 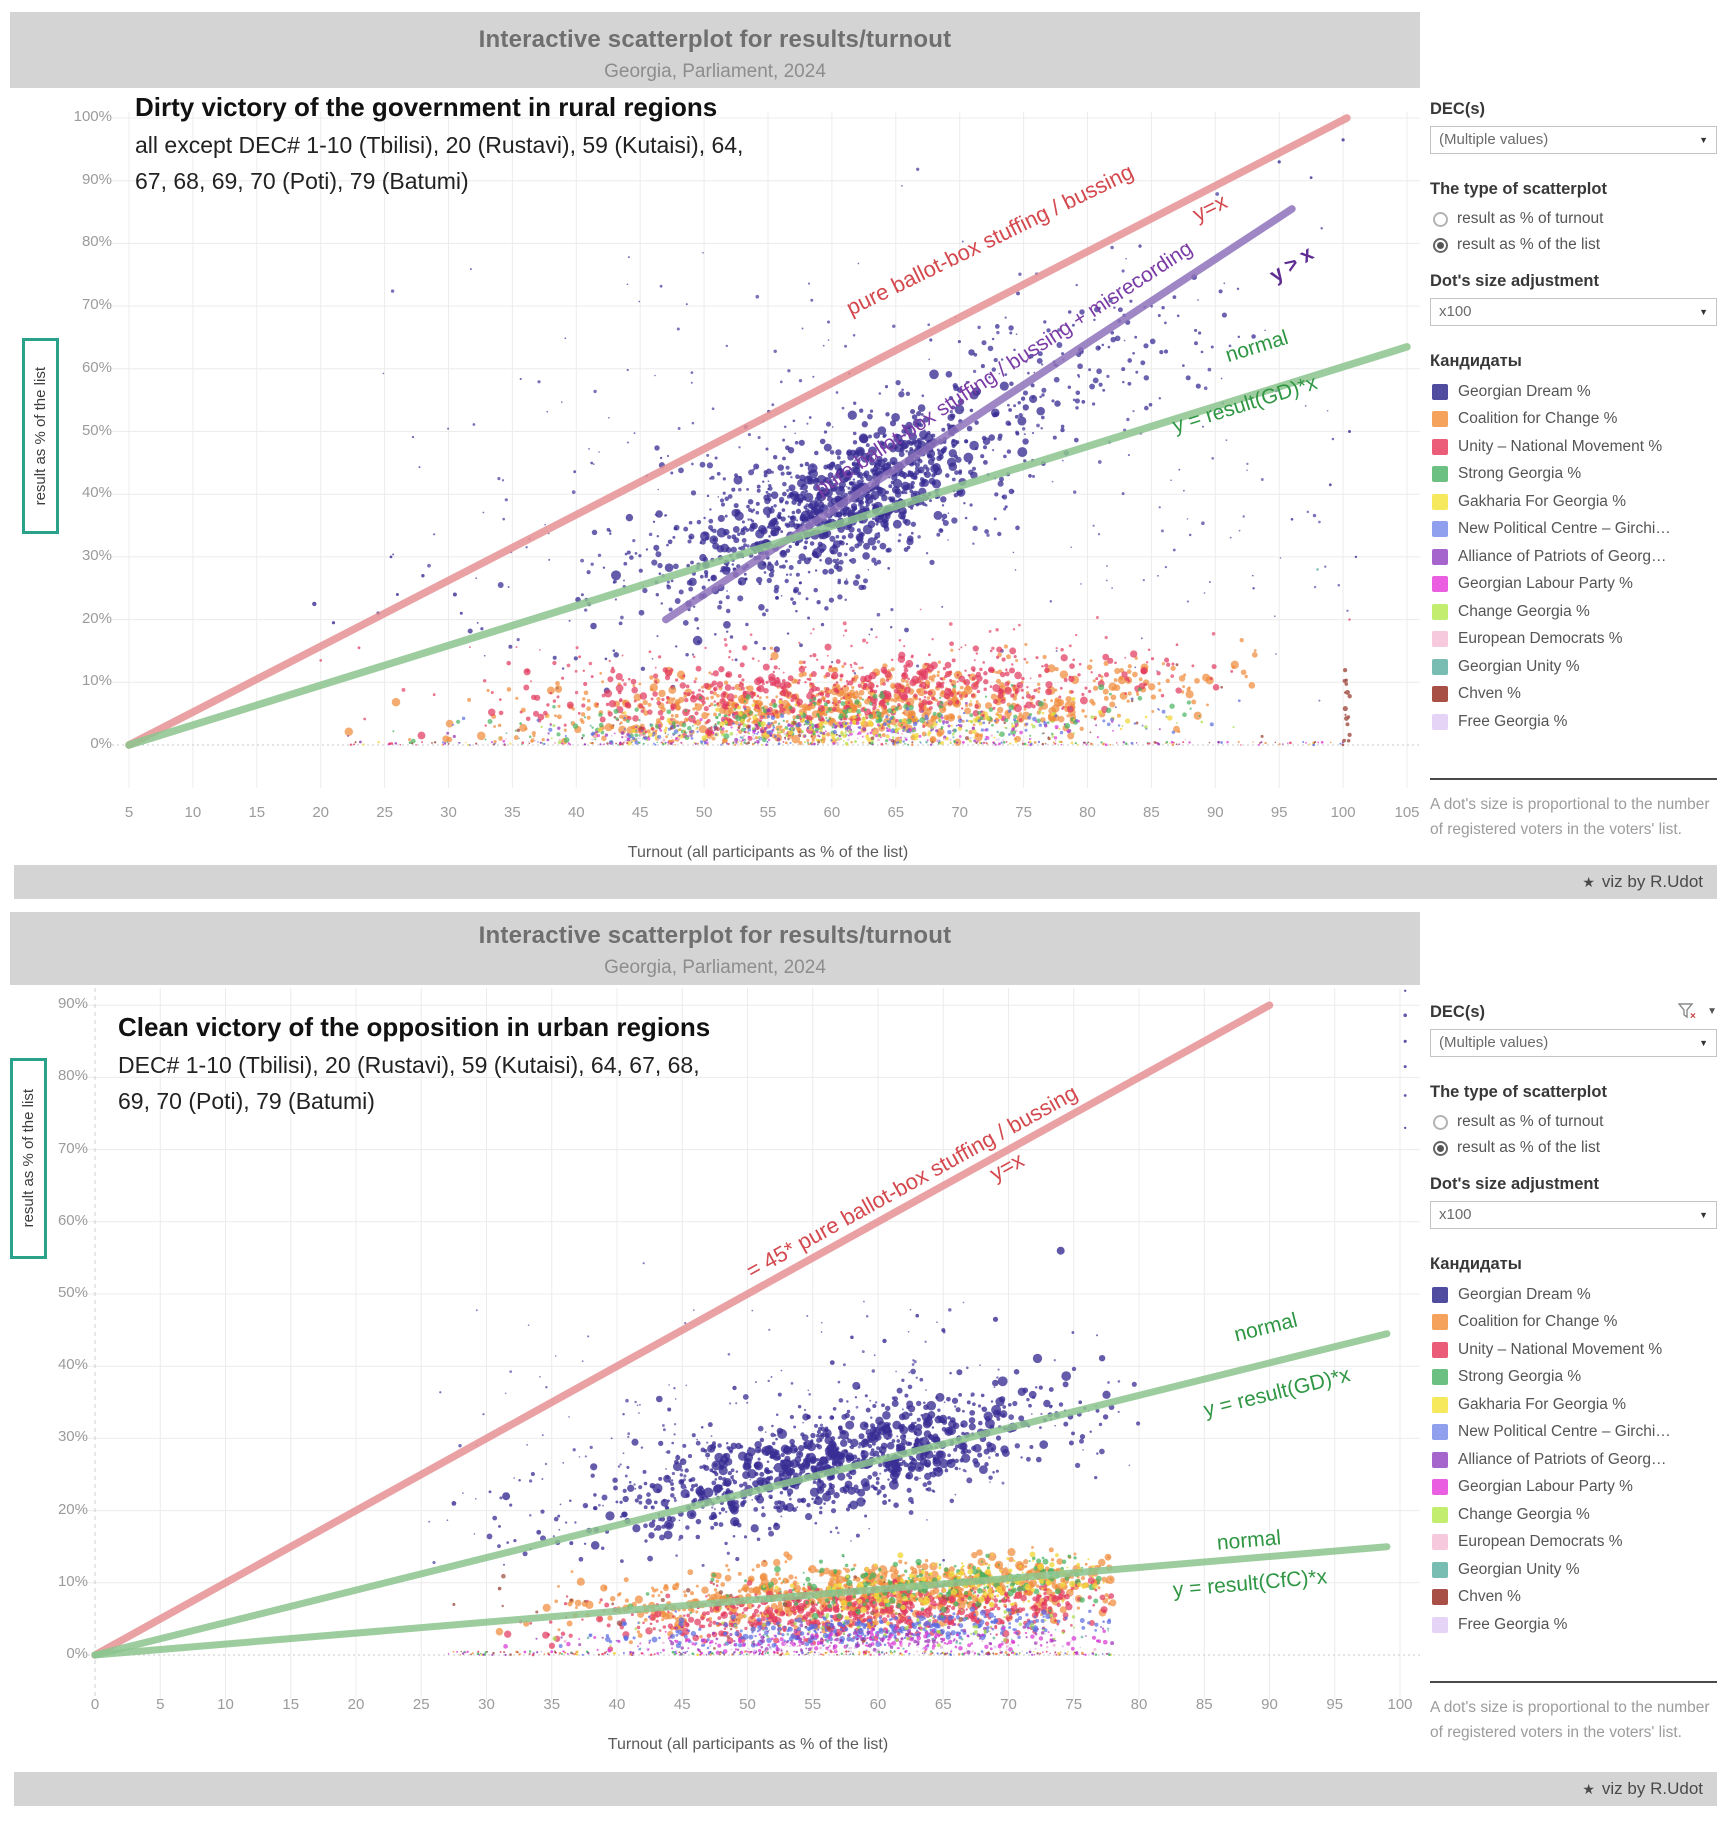 What do you see at coordinates (1542, 1404) in the screenshot?
I see `legend-label: Gakharia For Georgia %` at bounding box center [1542, 1404].